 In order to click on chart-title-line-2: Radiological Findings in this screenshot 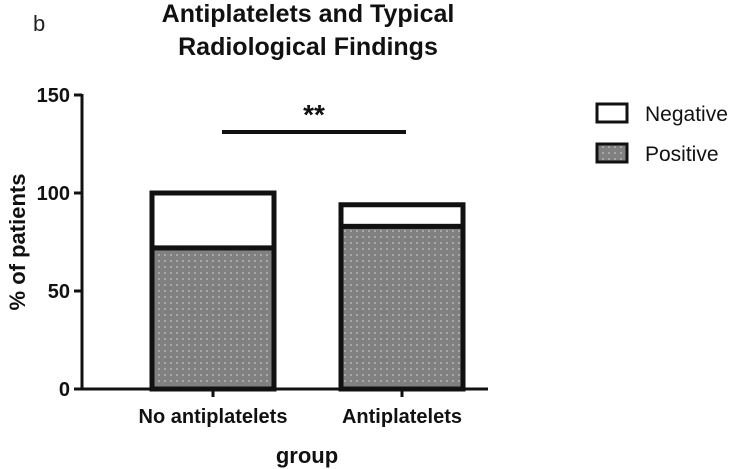, I will do `click(308, 47)`.